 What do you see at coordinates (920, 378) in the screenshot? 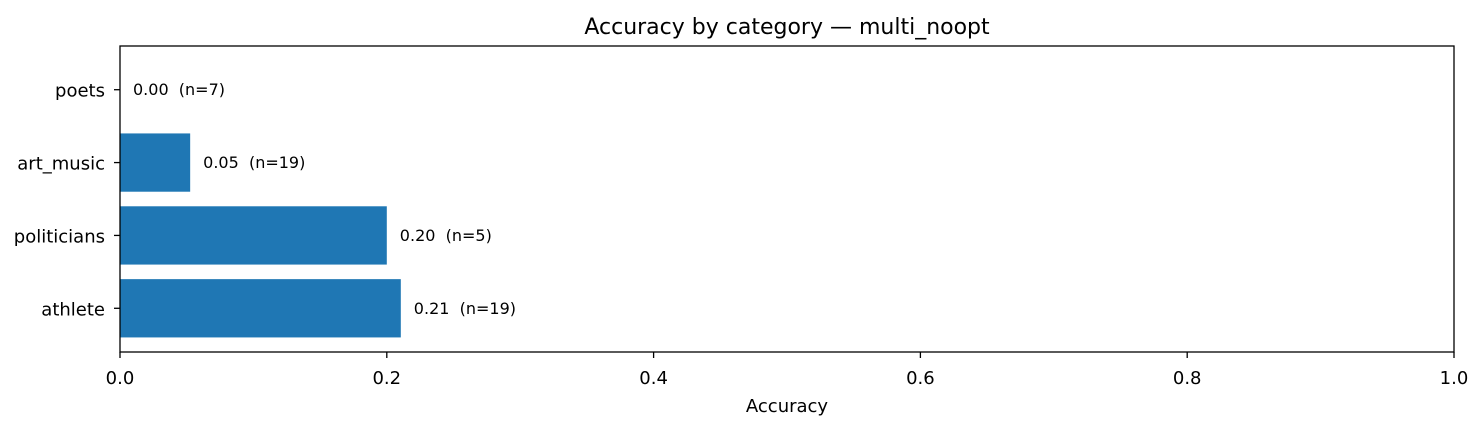
I see `x-tick-label: 0.6` at bounding box center [920, 378].